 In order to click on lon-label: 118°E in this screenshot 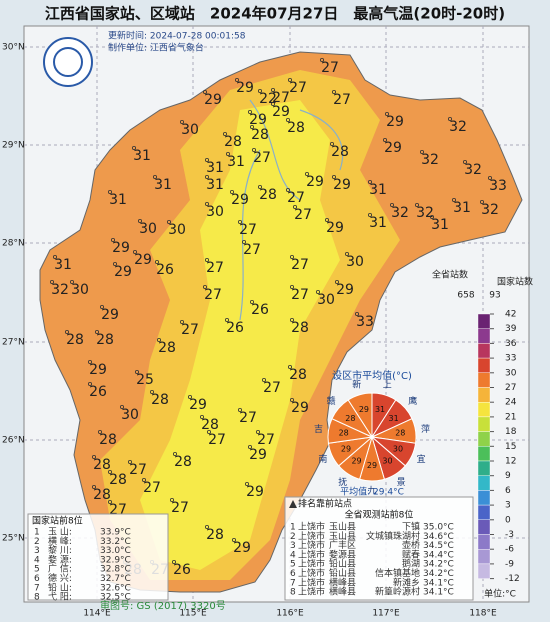, I will do `click(483, 614)`.